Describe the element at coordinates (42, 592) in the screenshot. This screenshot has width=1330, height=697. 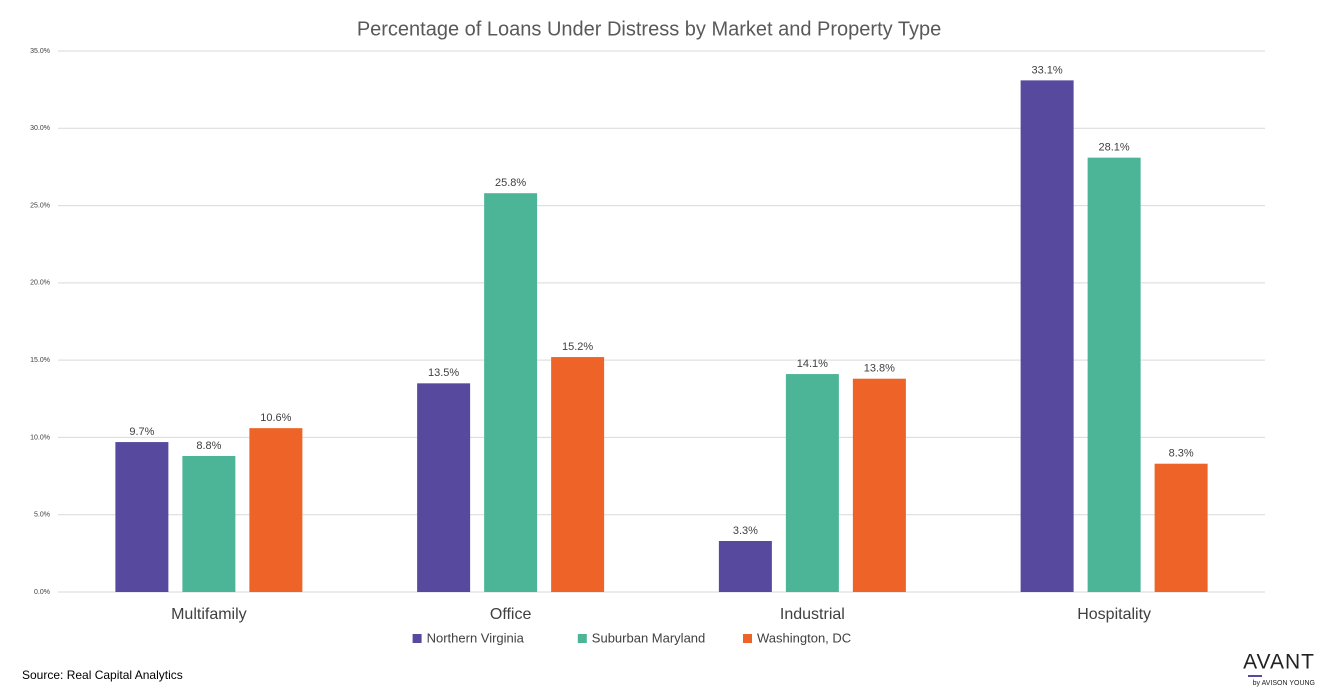
I see `y-tick-label: 0.0%` at that location.